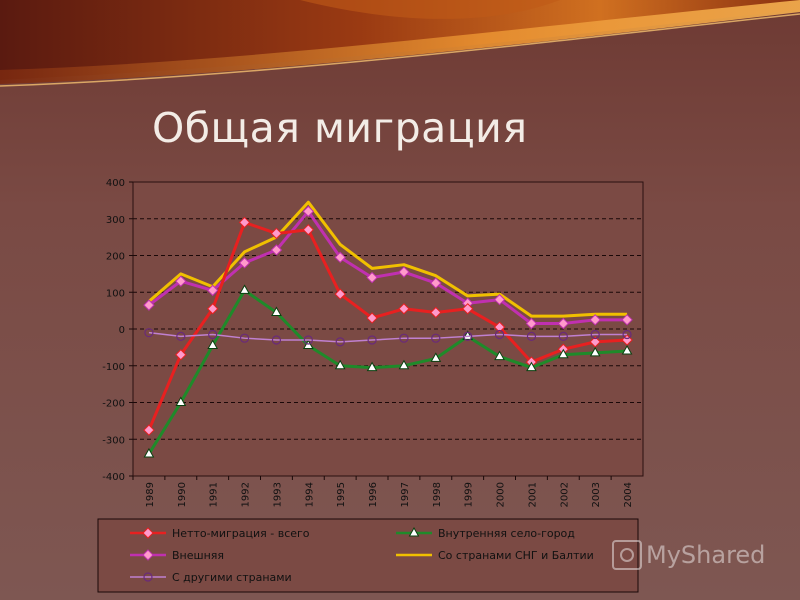  Describe the element at coordinates (706, 555) in the screenshot. I see `watermark-text: MyShared` at that location.